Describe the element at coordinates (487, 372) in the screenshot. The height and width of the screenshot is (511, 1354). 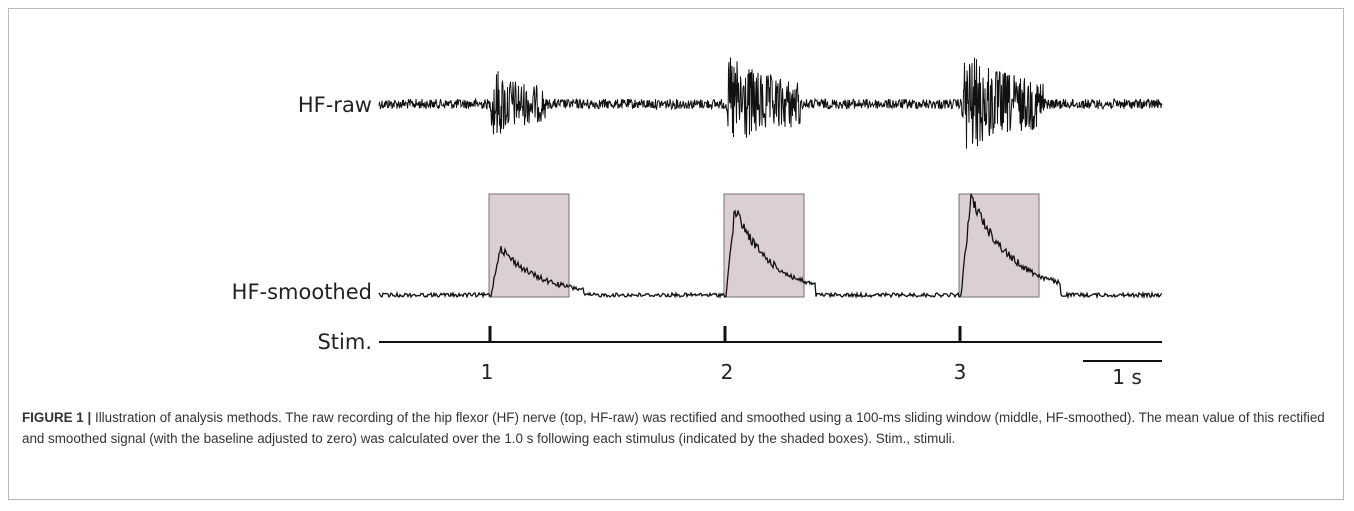
I see `stim-number-1: 1` at that location.